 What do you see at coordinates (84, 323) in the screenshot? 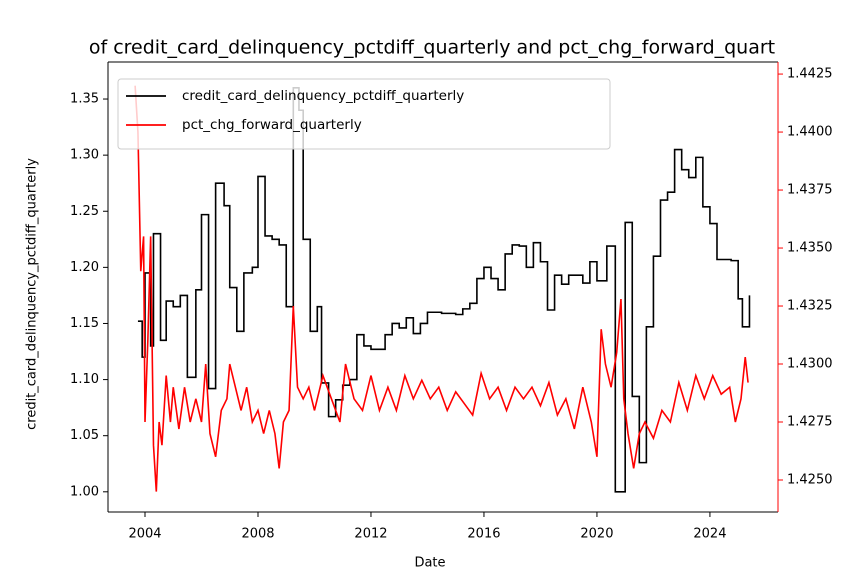
I see `y-tick-label: 1.15` at bounding box center [84, 323].